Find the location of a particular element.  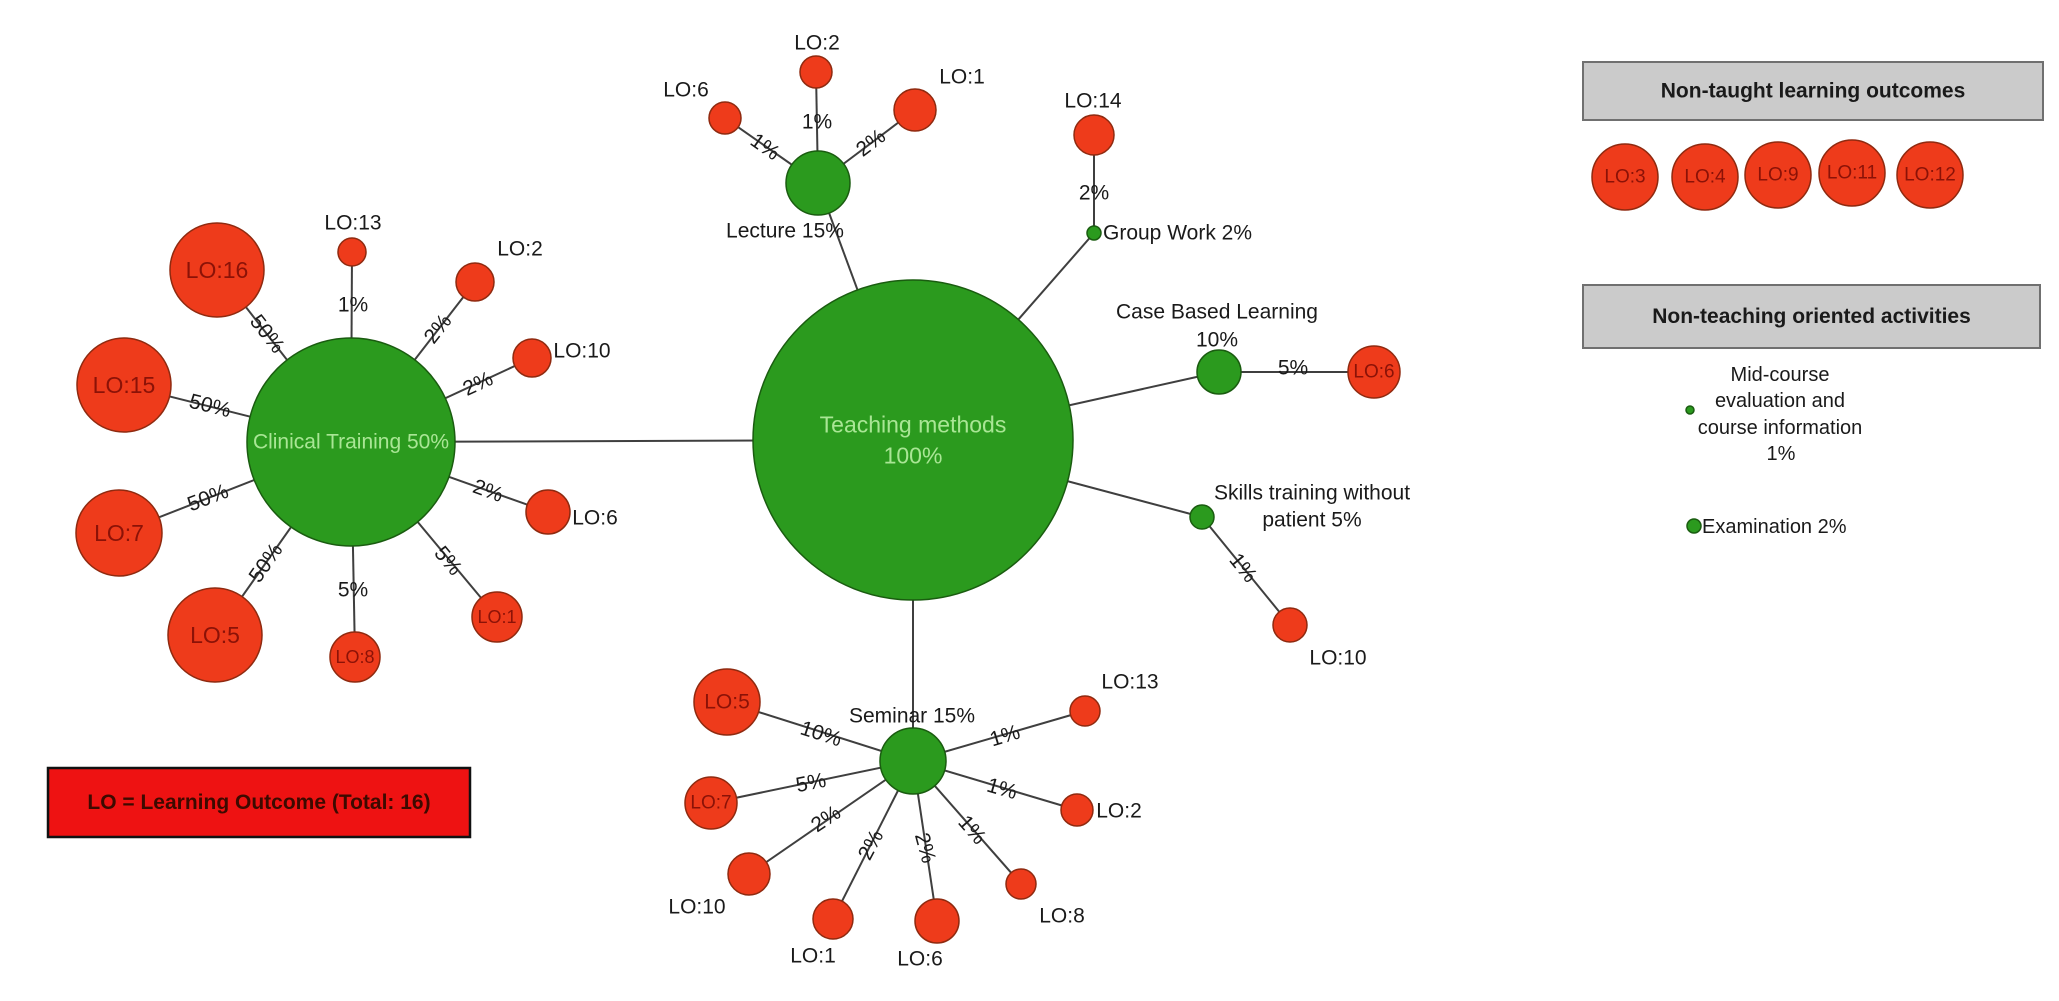

node-inner-label-c16: LO:16 is located at coordinates (217, 270).